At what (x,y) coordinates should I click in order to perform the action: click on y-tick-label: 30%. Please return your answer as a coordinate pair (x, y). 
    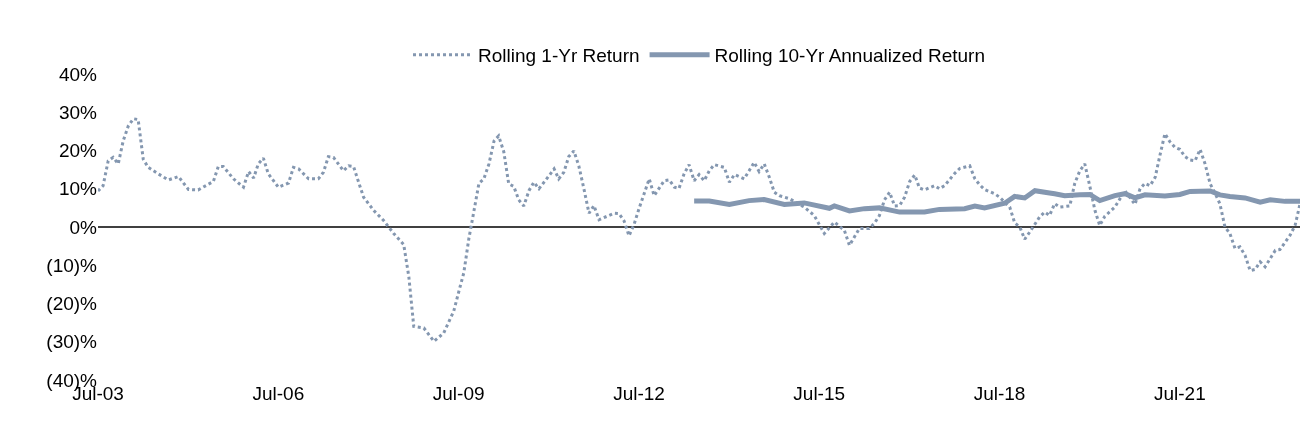
    Looking at the image, I should click on (78, 112).